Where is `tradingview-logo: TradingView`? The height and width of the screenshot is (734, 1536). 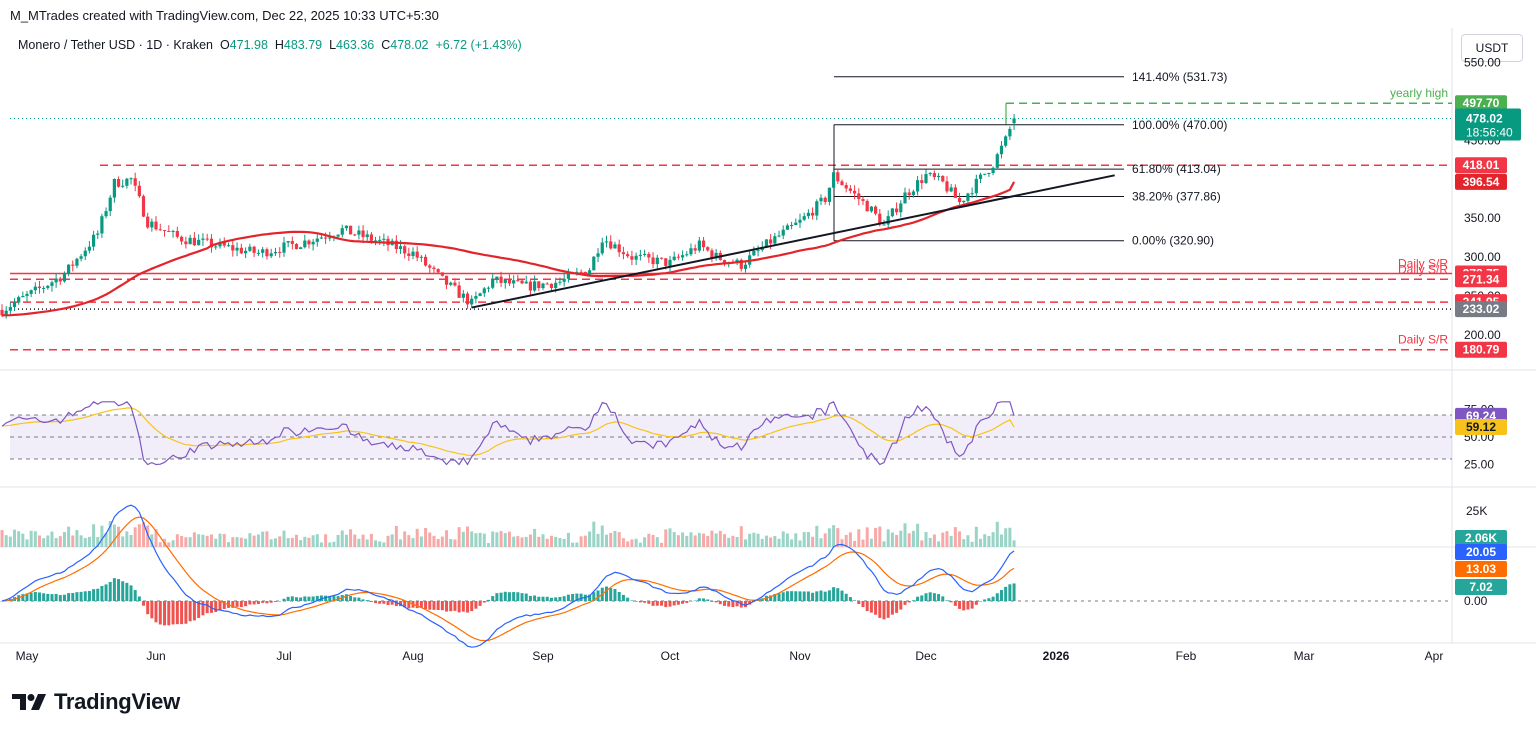
tradingview-logo: TradingView is located at coordinates (96, 702).